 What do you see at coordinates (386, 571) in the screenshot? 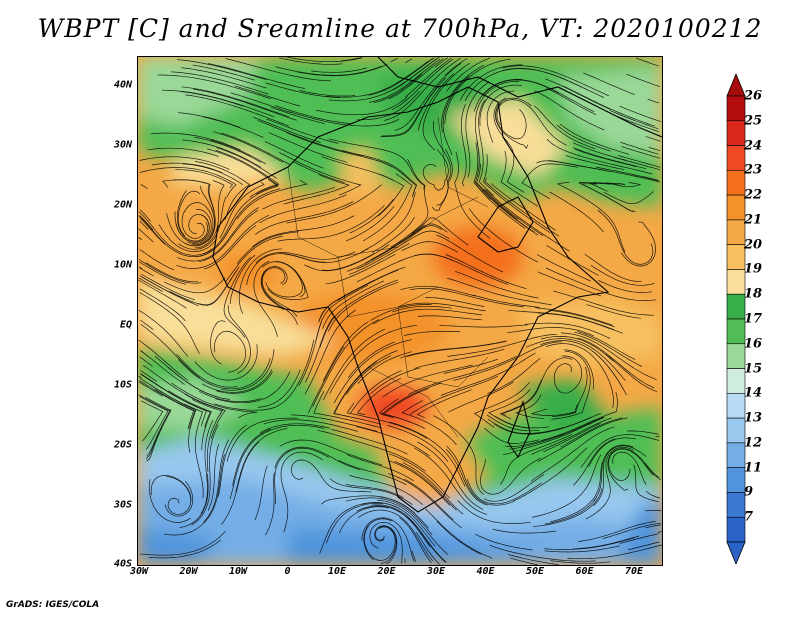
I see `lon-label-20e: 20E` at bounding box center [386, 571].